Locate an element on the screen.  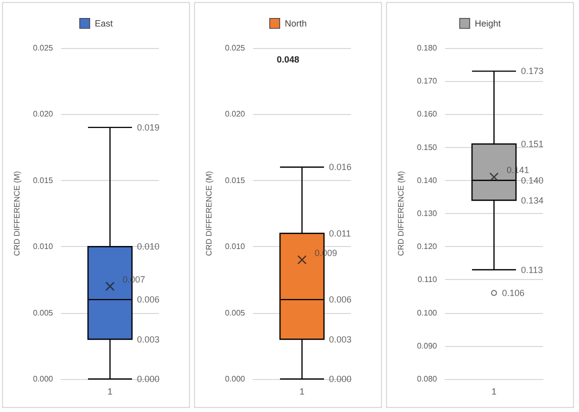
annotation: 0.151 is located at coordinates (532, 143).